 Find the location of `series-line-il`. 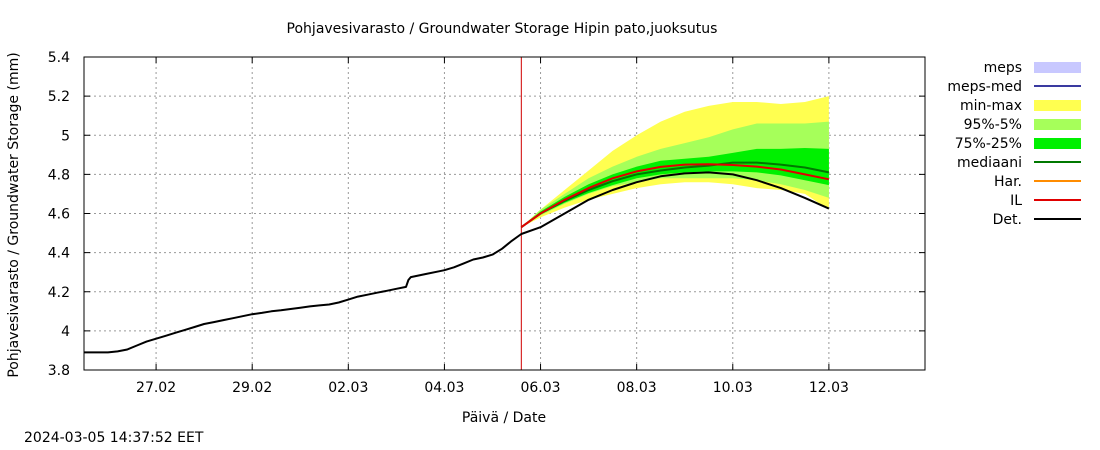

series-line-il is located at coordinates (675, 196).